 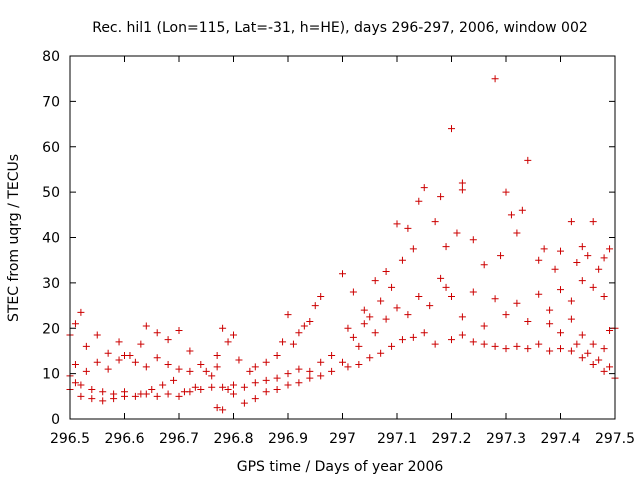 I want to click on y-tick-label: 60, so click(x=51, y=148).